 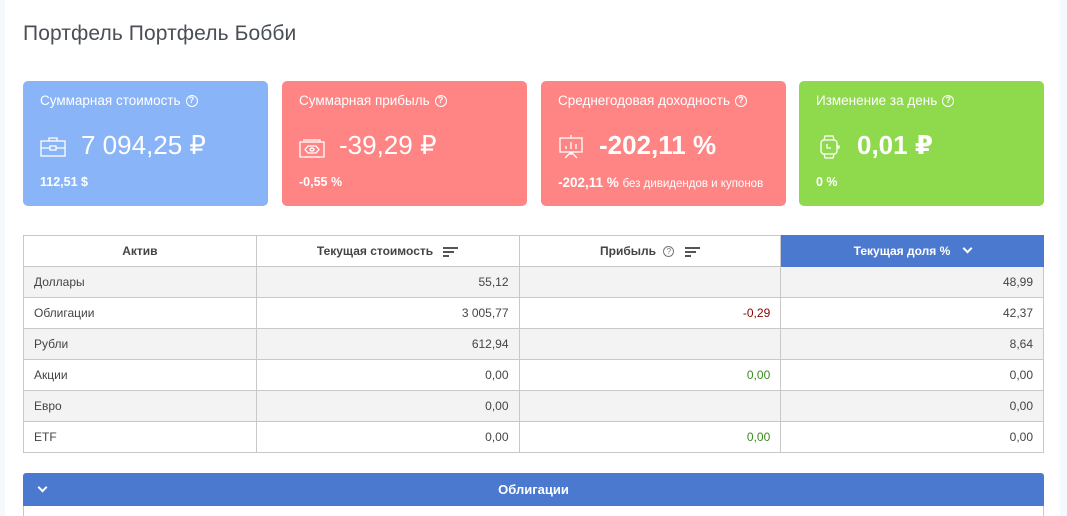 I want to click on cell-asset: Евро, so click(x=140, y=406).